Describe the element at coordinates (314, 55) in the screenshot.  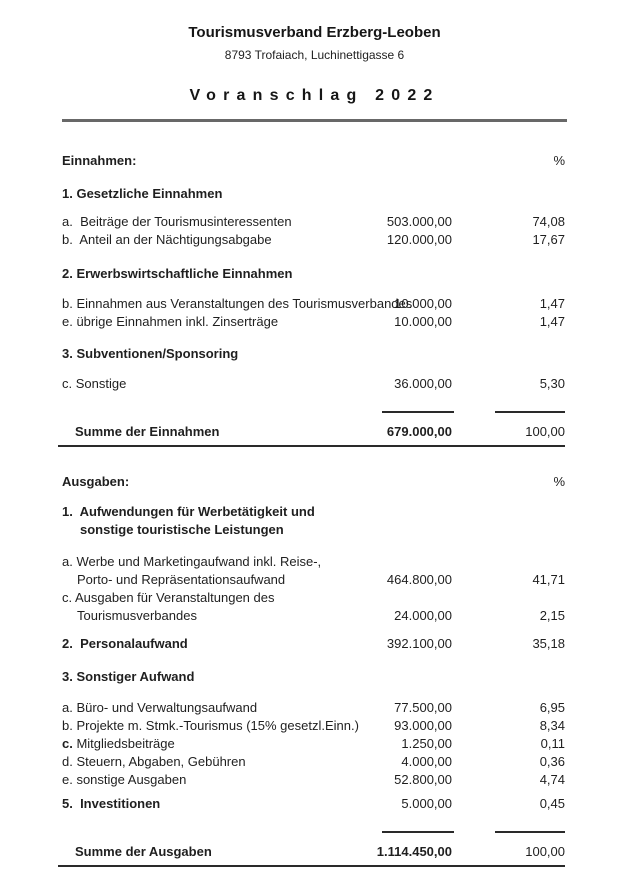
I see `org-address: 8793 Trofaiach, Luchinettigasse 6` at that location.